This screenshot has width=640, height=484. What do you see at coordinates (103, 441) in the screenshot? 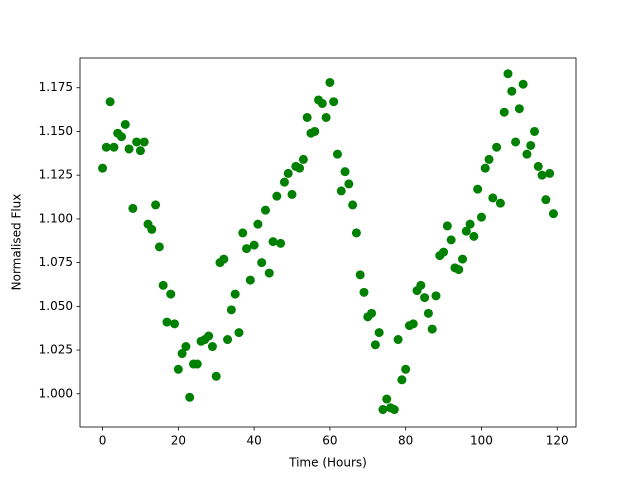
I see `x-tick-label: 0` at bounding box center [103, 441].